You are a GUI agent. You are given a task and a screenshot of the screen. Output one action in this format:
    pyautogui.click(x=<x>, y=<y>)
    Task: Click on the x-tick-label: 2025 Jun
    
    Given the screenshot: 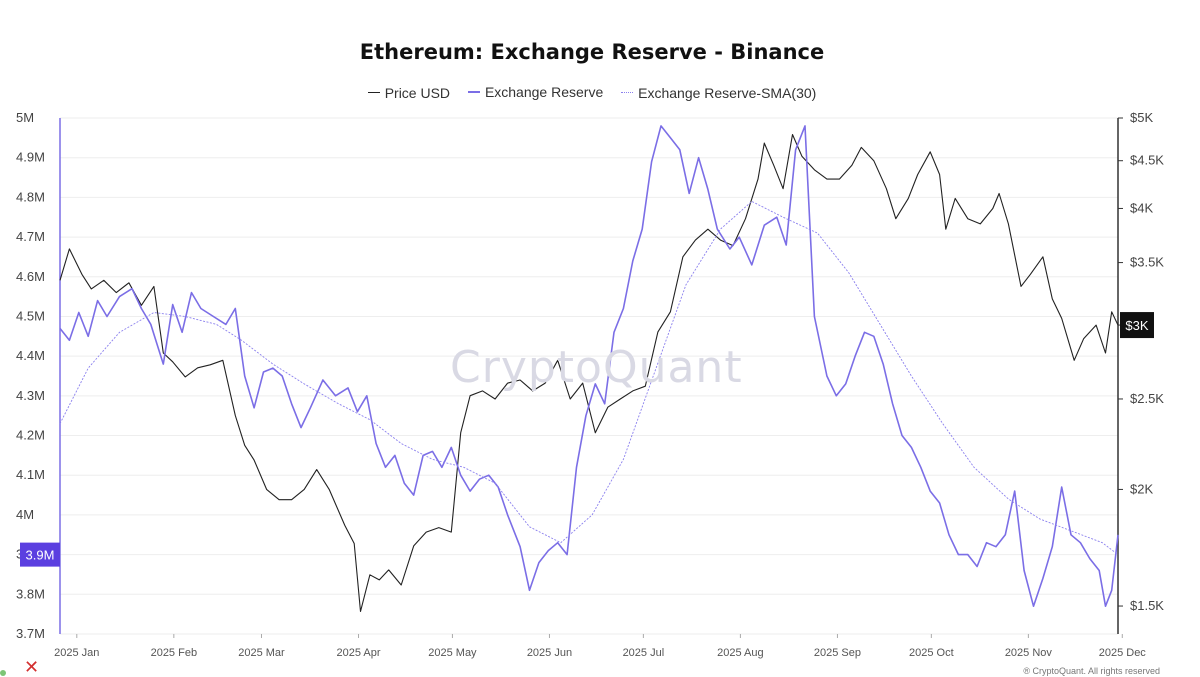 What is the action you would take?
    pyautogui.click(x=549, y=653)
    